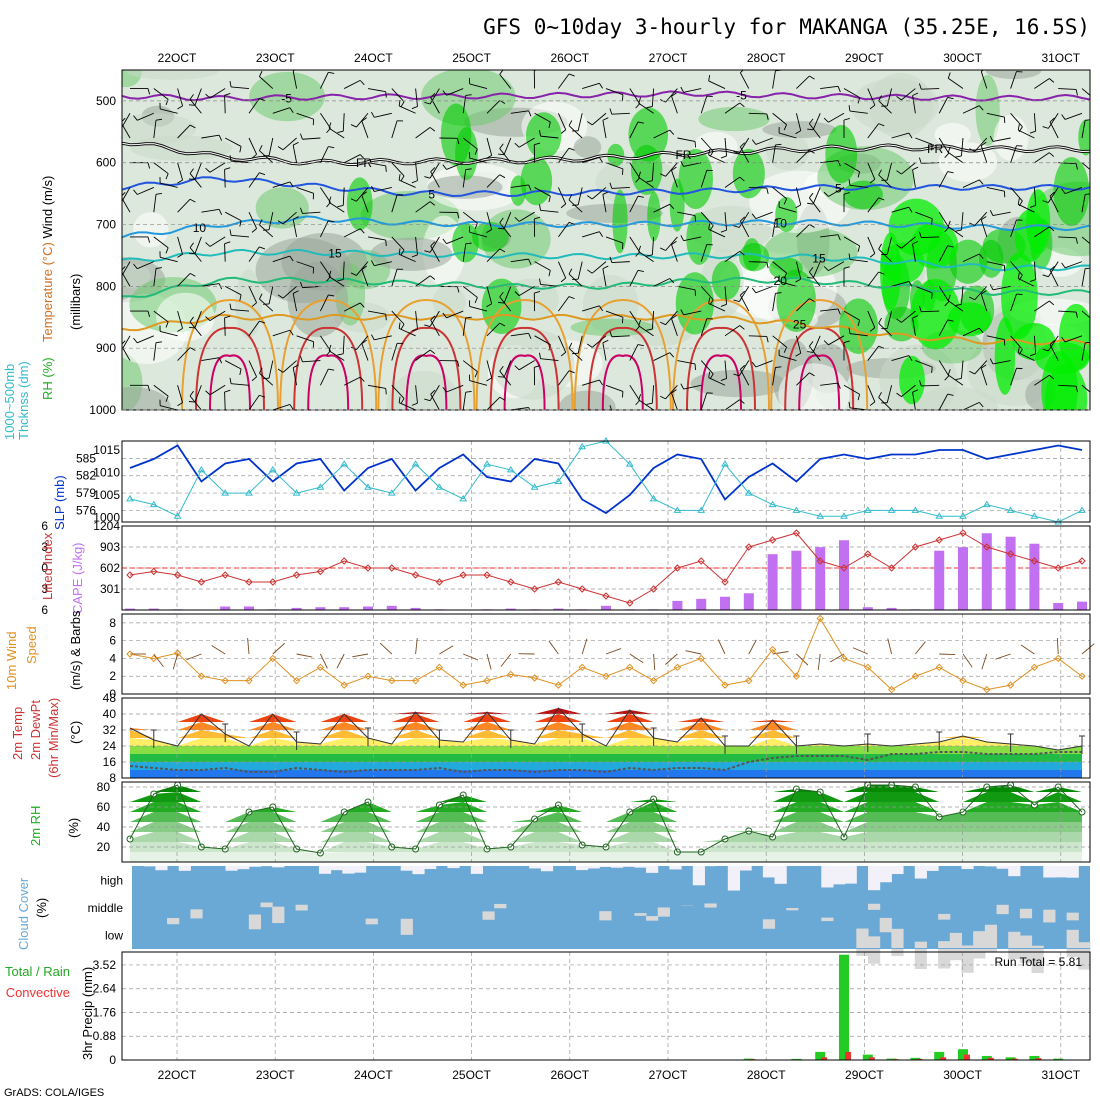 This screenshot has height=1100, width=1100. I want to click on pressure-tick-label: 900, so click(106, 348).